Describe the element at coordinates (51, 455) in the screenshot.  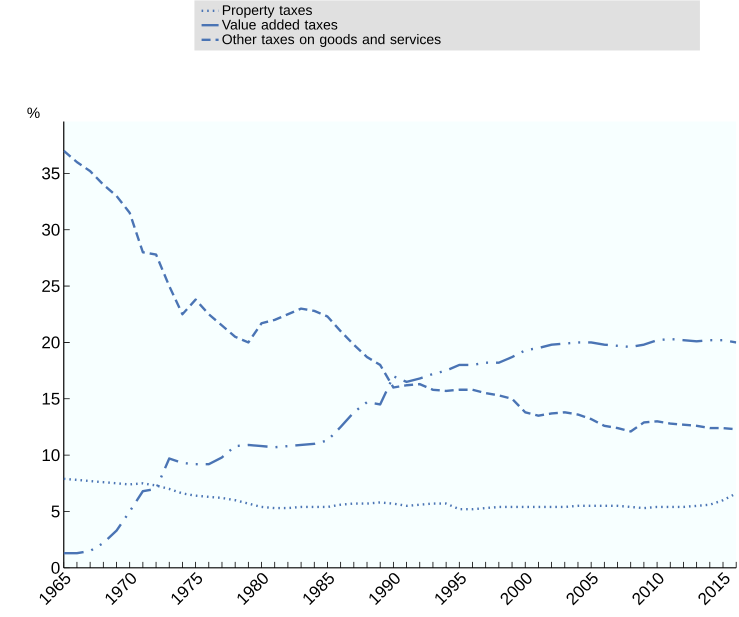
I see `y-tick-label: 10` at that location.